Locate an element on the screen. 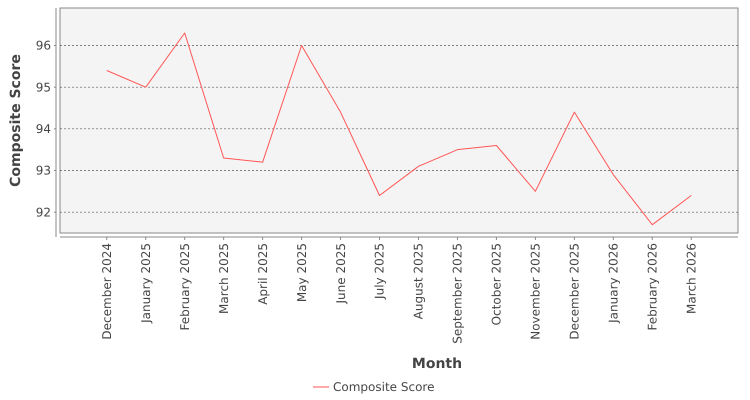 Image resolution: width=750 pixels, height=400 pixels. x-tick-label: March 2026 is located at coordinates (691, 278).